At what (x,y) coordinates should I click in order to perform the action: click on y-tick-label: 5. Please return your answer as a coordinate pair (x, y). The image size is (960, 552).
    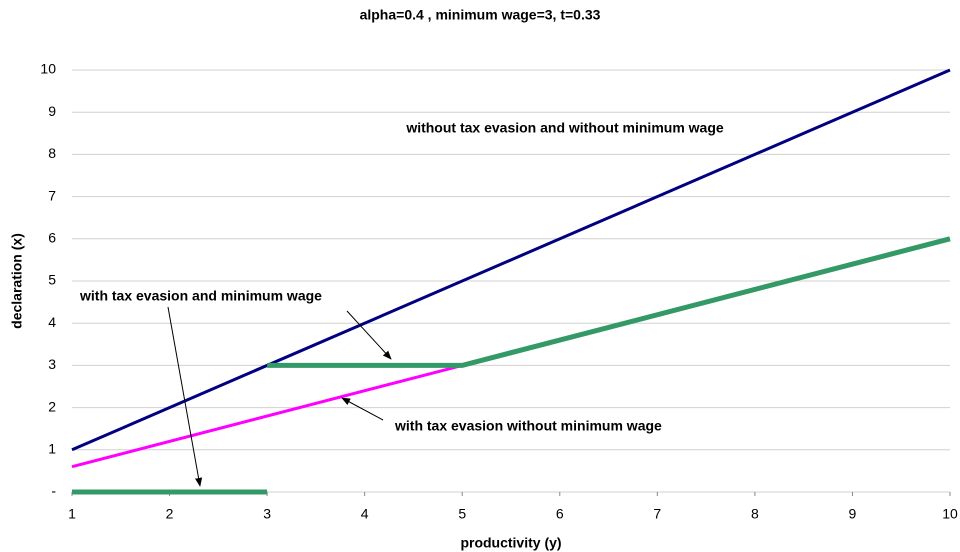
    Looking at the image, I should click on (52, 280).